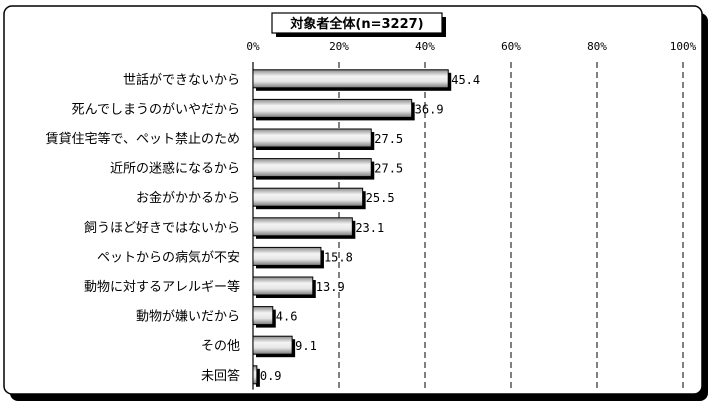 The height and width of the screenshot is (404, 713). What do you see at coordinates (175, 169) in the screenshot?
I see `category-label: 近所の迷惑になるから` at bounding box center [175, 169].